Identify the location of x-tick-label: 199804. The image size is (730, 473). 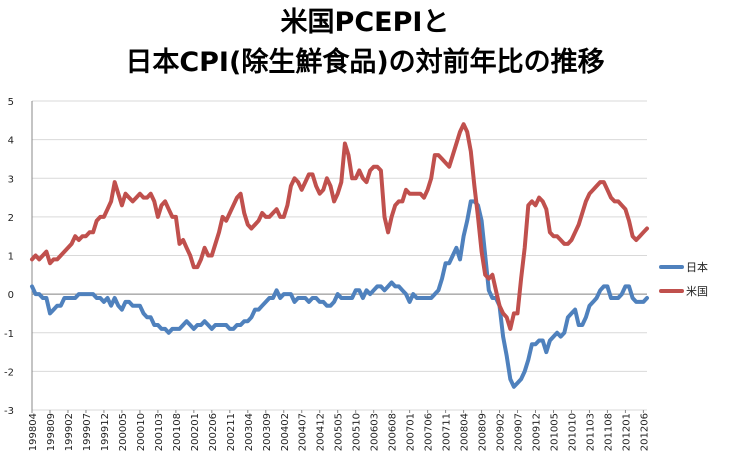
(33, 432).